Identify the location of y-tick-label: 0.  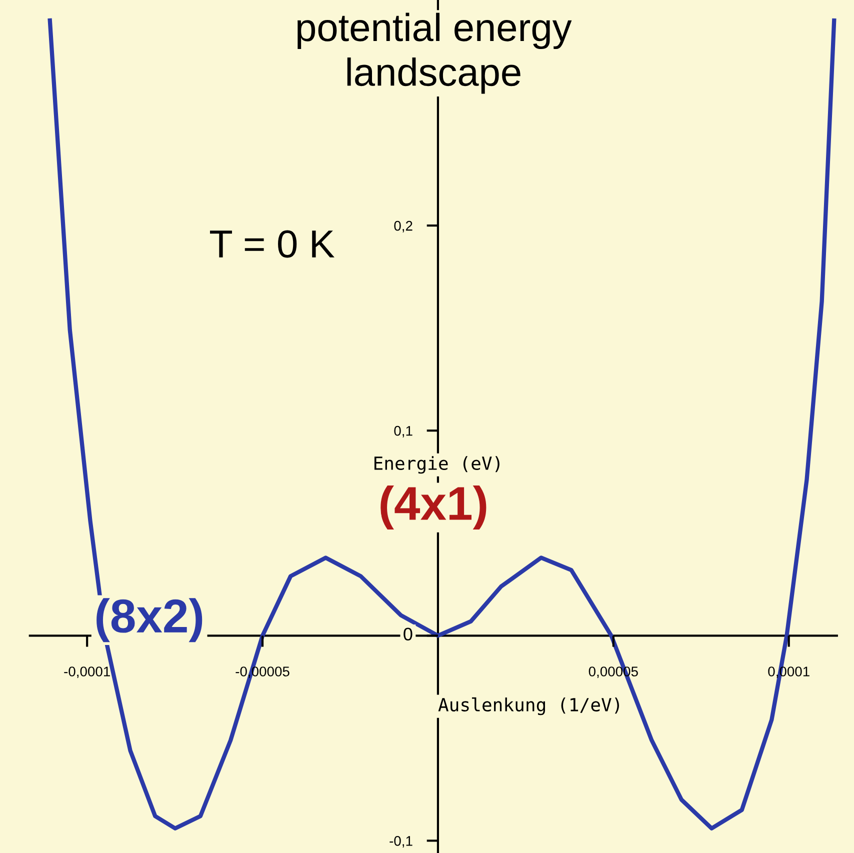
(408, 634).